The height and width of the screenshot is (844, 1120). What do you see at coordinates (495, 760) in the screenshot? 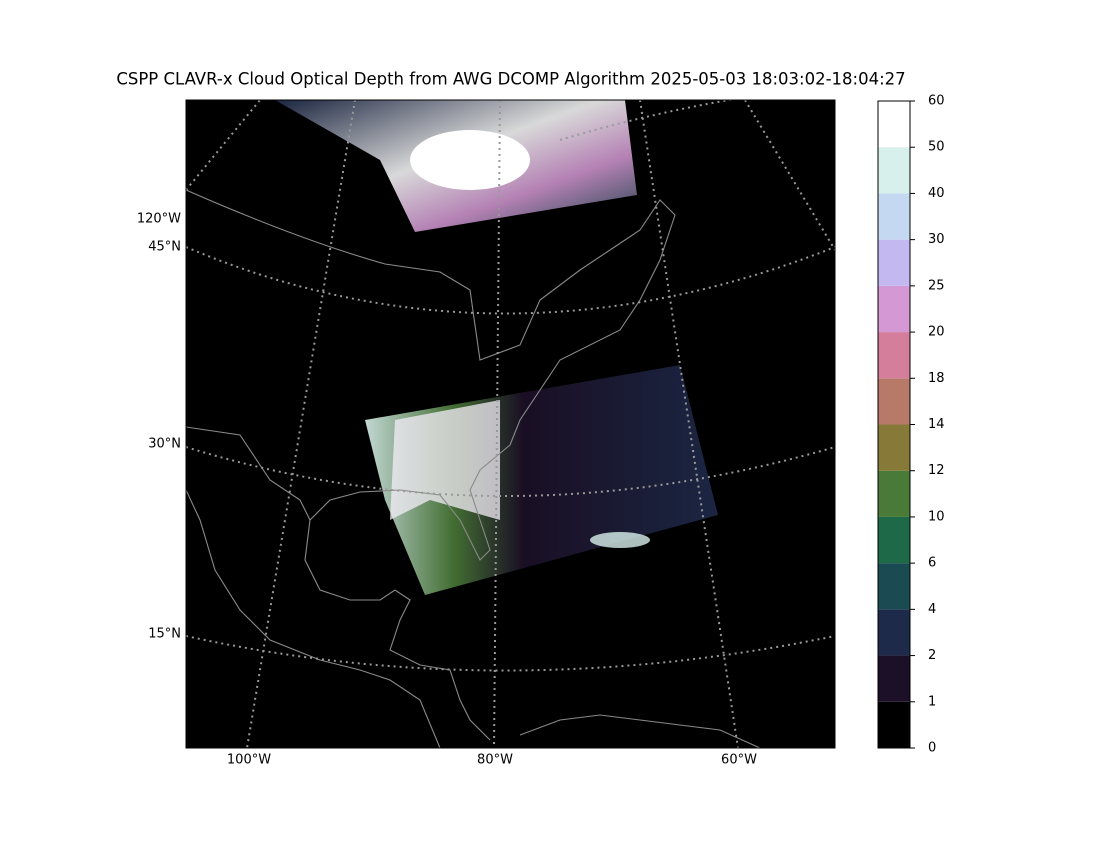
I see `bottom-label: 80°W` at bounding box center [495, 760].